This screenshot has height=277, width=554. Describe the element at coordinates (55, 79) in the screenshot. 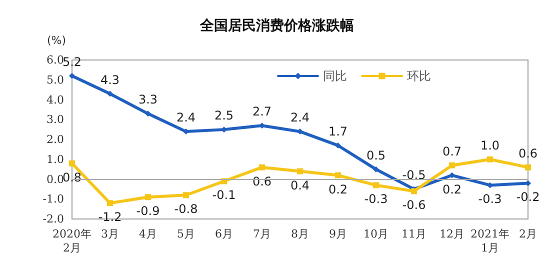

I see `y-tick-label: 5.0` at that location.